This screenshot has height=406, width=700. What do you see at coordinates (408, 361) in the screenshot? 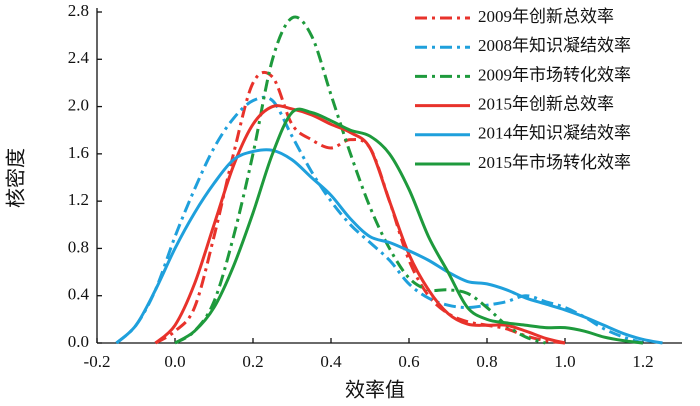
I see `x-tick-label: 0.6` at bounding box center [408, 361].